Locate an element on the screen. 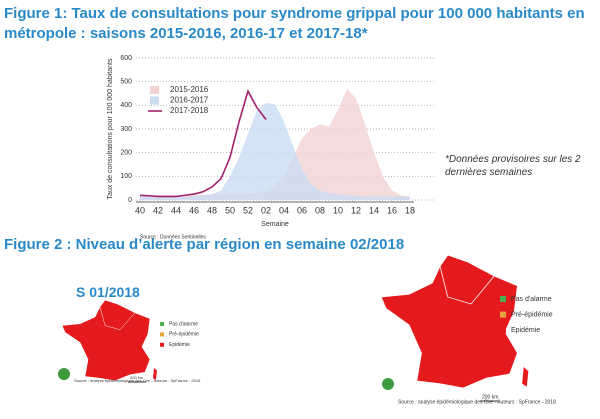  x-tick-label: 10 is located at coordinates (338, 210).